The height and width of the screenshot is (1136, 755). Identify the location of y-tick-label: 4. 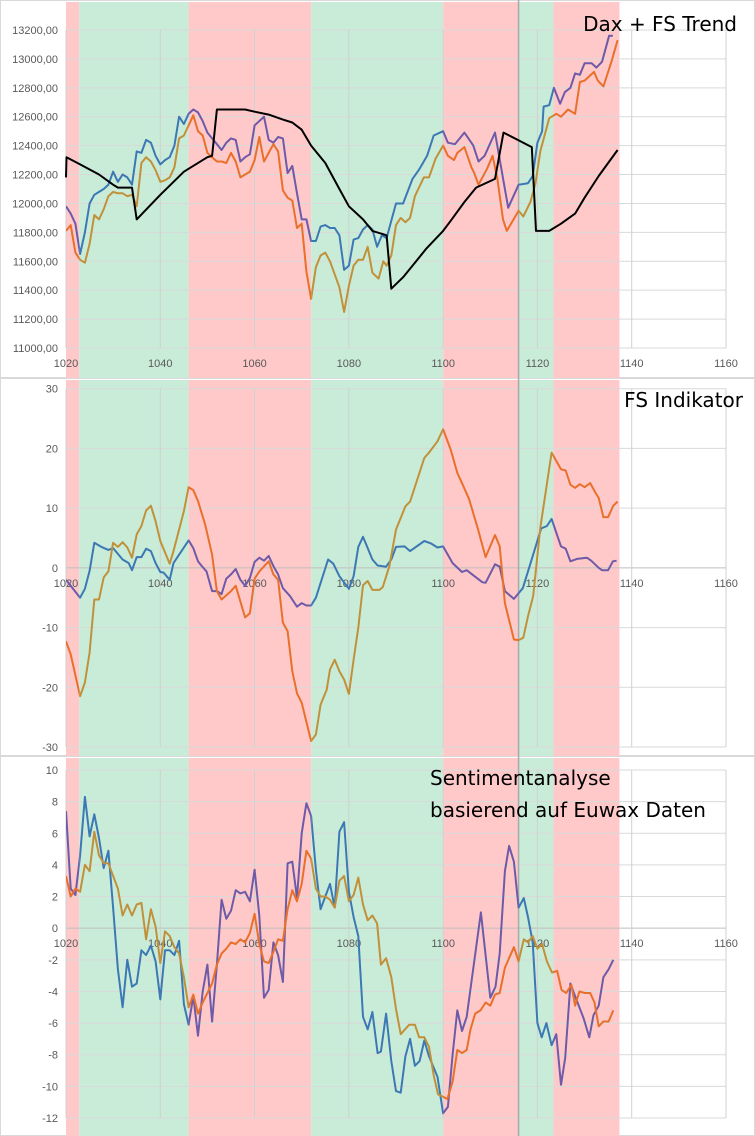
(55, 866).